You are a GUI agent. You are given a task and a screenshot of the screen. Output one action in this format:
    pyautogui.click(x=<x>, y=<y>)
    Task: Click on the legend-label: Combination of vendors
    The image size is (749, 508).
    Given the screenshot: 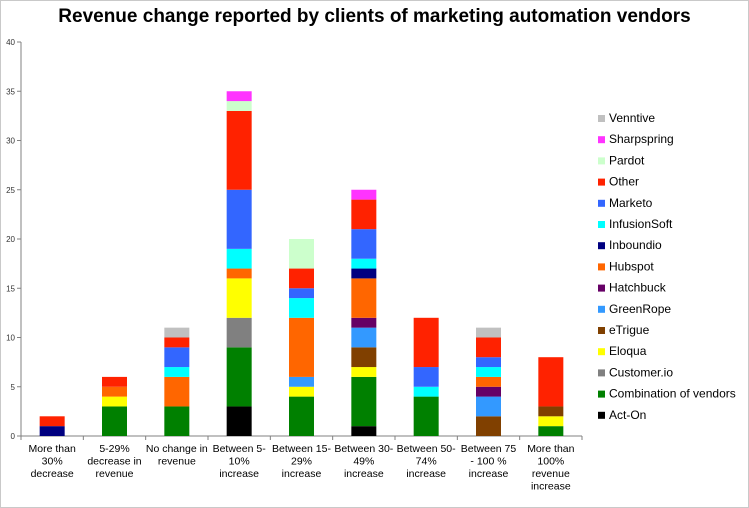 What is the action you would take?
    pyautogui.click(x=672, y=394)
    